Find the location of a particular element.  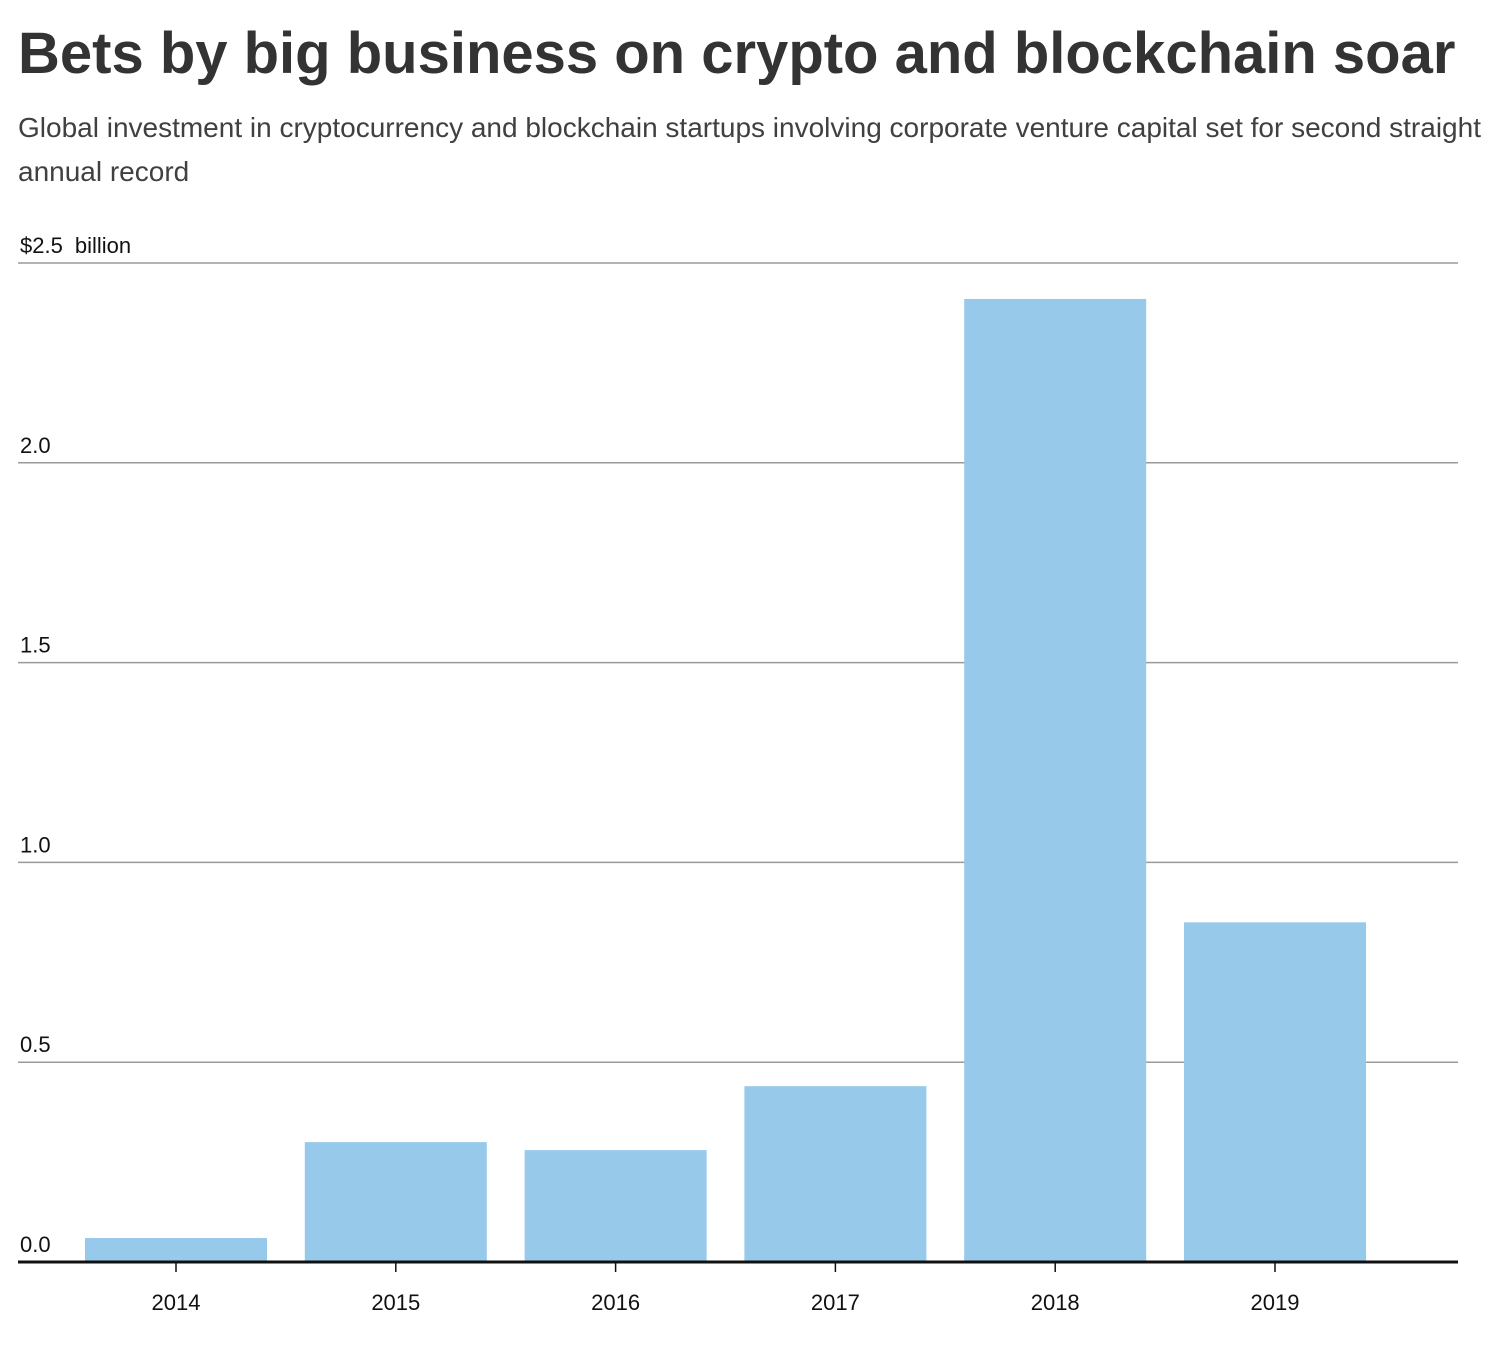

y-tick-label: 1.0 is located at coordinates (35, 844).